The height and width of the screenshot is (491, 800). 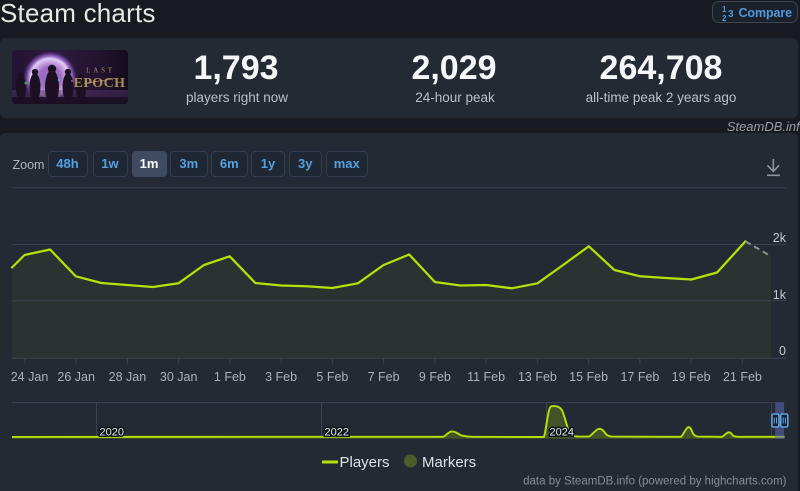 I want to click on svg-text: 19 Feb, so click(x=691, y=377).